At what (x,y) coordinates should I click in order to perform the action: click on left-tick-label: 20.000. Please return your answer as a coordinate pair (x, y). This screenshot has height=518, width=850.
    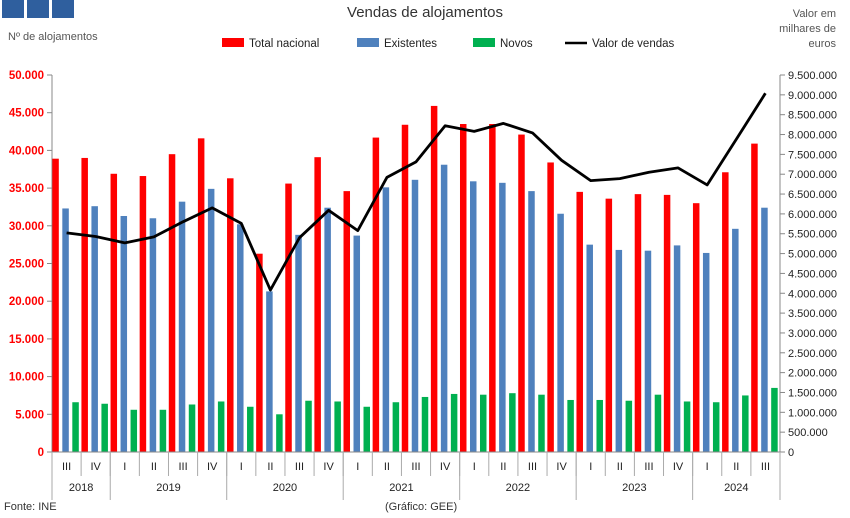
    Looking at the image, I should click on (26, 302).